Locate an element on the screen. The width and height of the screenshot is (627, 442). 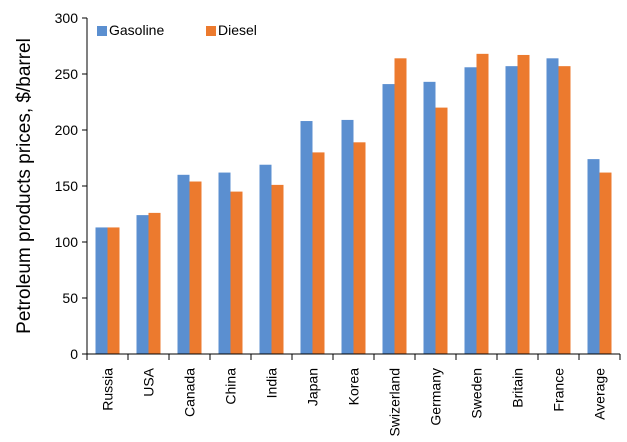
bar-diesel-germany is located at coordinates (441, 230).